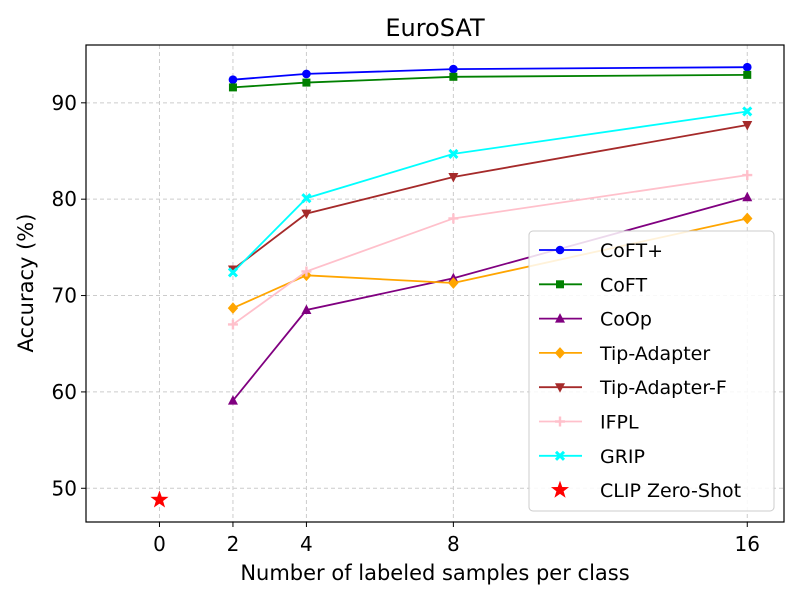 This screenshot has height=600, width=800. I want to click on legend-label: GRIP, so click(622, 457).